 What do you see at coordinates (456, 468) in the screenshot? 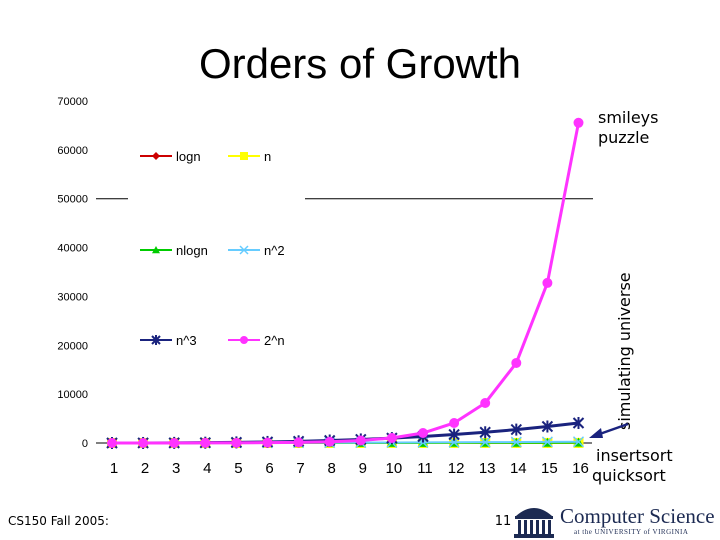
I see `x-tick-label: 12` at bounding box center [456, 468].